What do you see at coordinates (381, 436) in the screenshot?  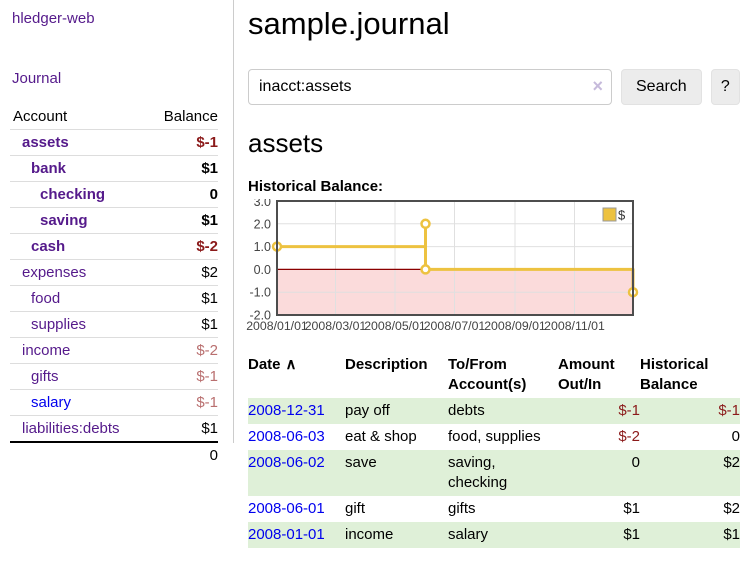 I see `transaction-description: eat & shop` at bounding box center [381, 436].